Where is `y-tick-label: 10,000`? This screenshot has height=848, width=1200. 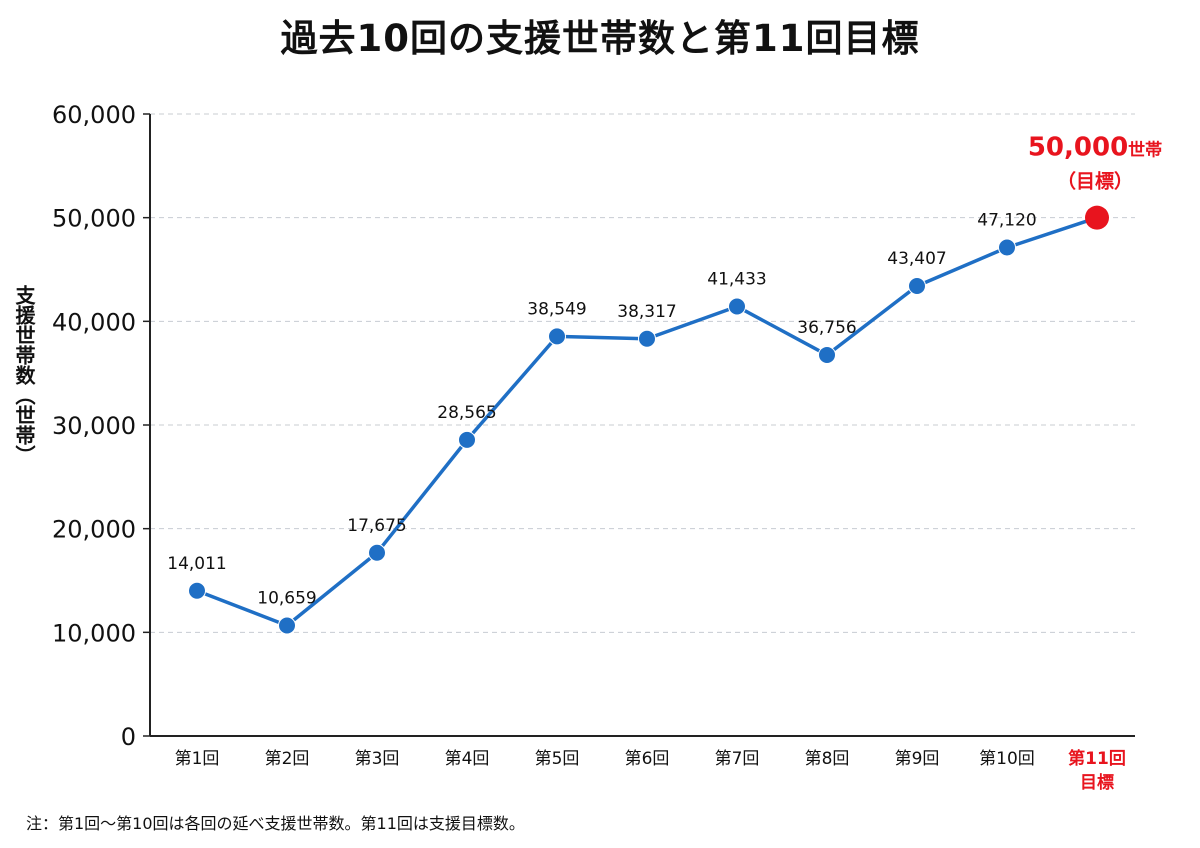 y-tick-label: 10,000 is located at coordinates (94, 633).